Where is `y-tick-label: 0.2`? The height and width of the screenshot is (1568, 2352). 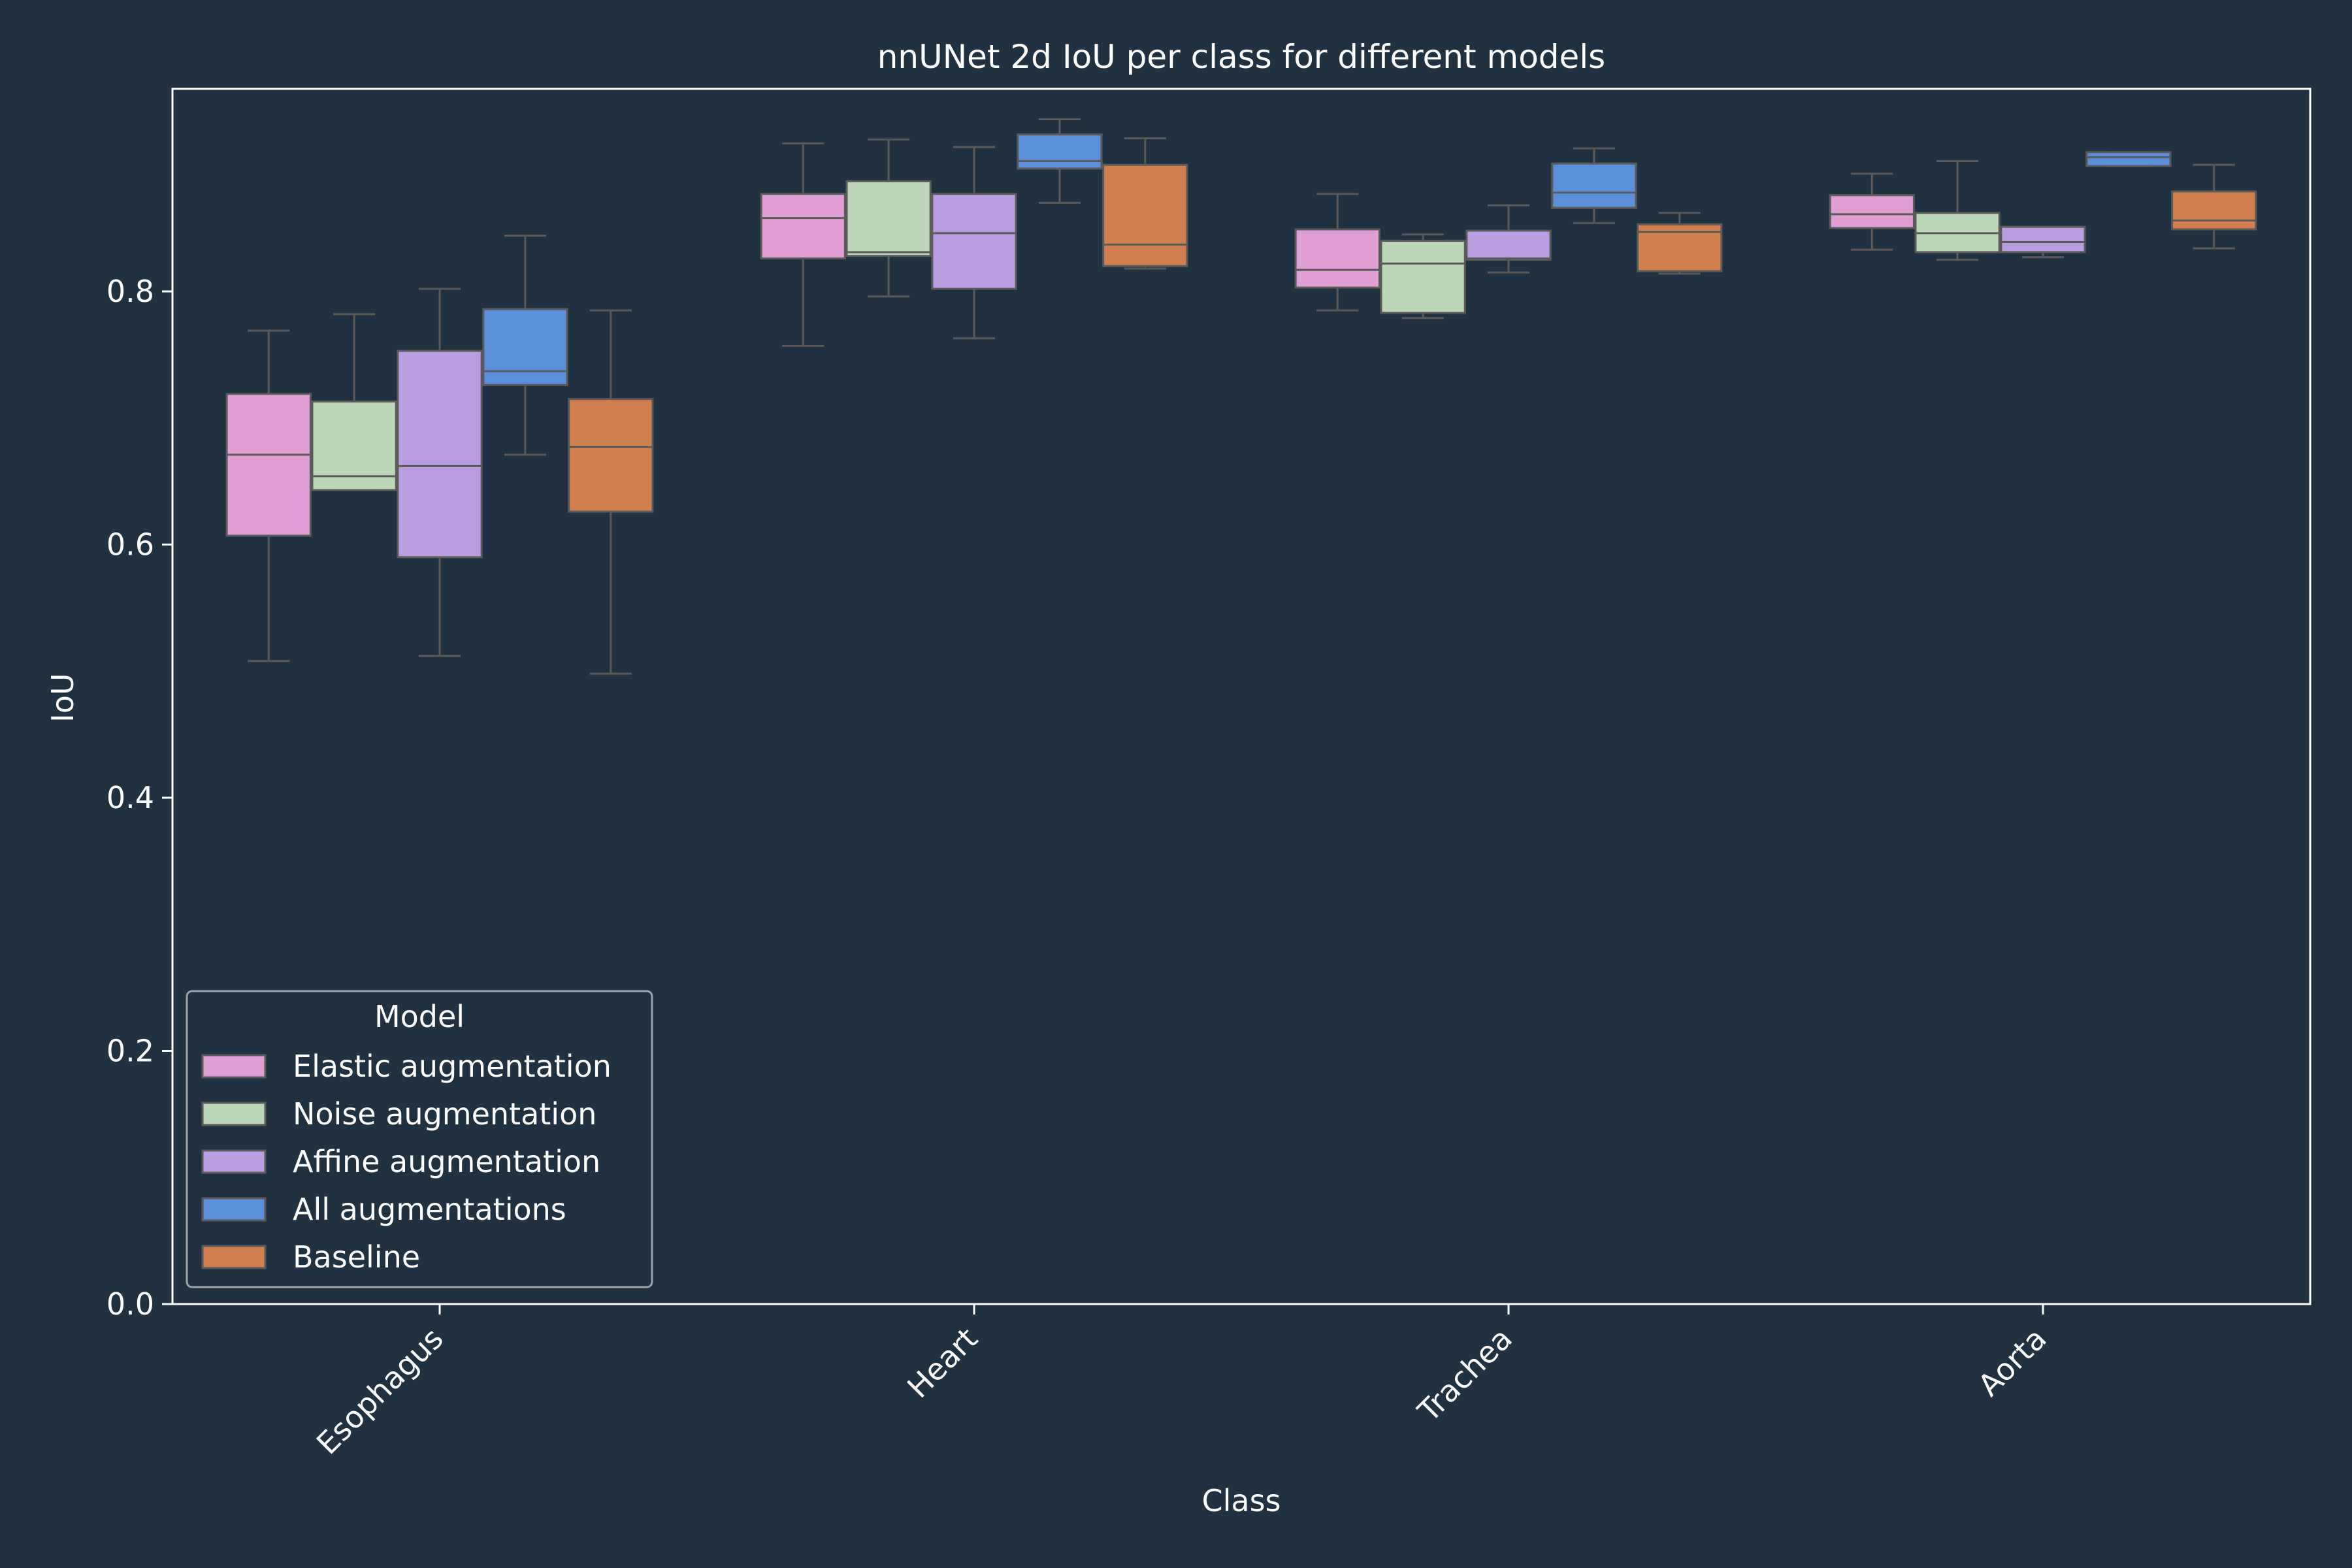 y-tick-label: 0.2 is located at coordinates (130, 1051).